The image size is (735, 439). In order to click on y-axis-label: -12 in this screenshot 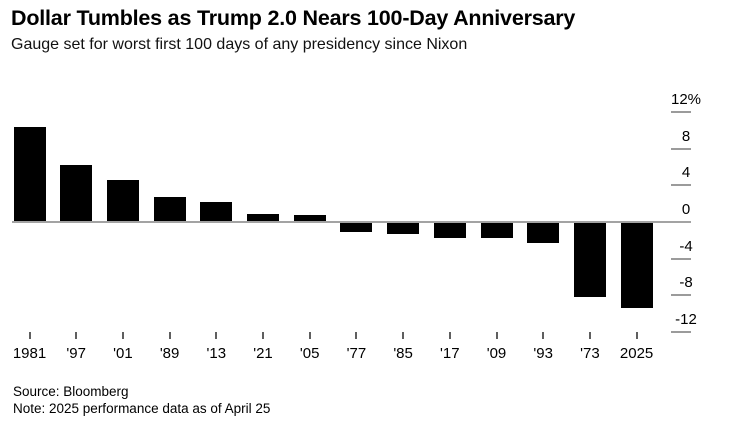, I will do `click(686, 319)`.